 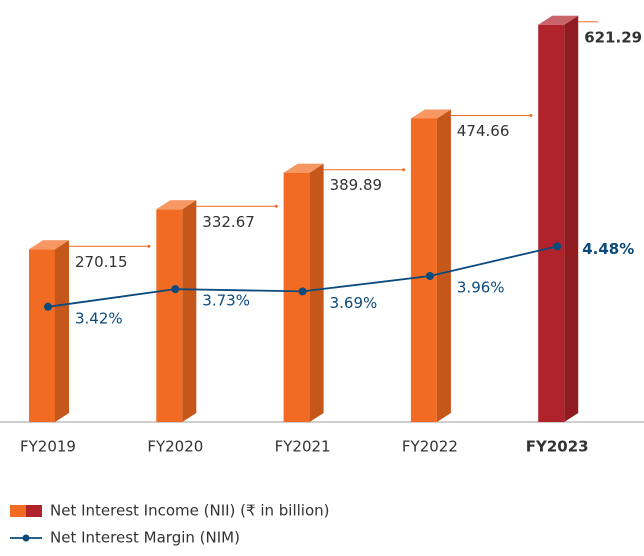 What do you see at coordinates (190, 511) in the screenshot?
I see `legend-label: Net Interest Income (NII) (₹ in billion)` at bounding box center [190, 511].